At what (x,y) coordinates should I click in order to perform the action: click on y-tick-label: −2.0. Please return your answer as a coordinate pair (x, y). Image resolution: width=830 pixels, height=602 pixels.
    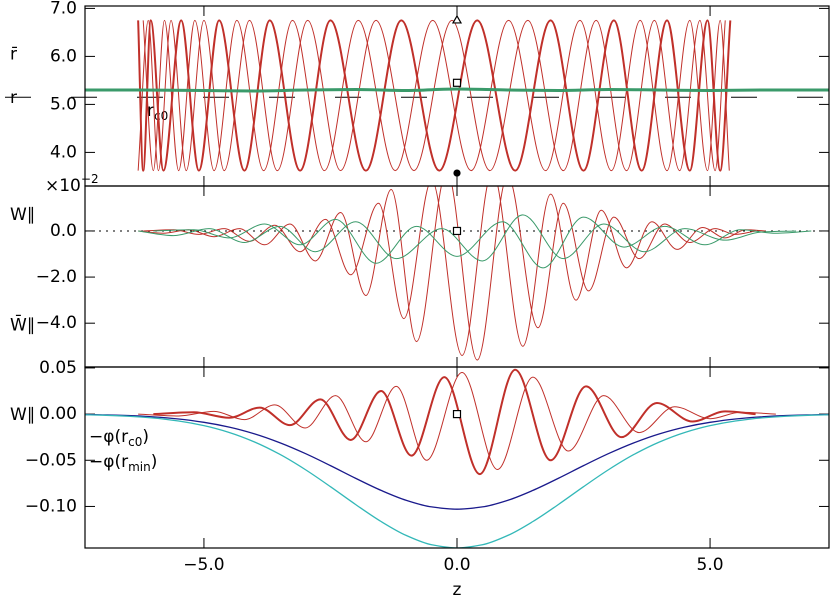
    Looking at the image, I should click on (56, 277).